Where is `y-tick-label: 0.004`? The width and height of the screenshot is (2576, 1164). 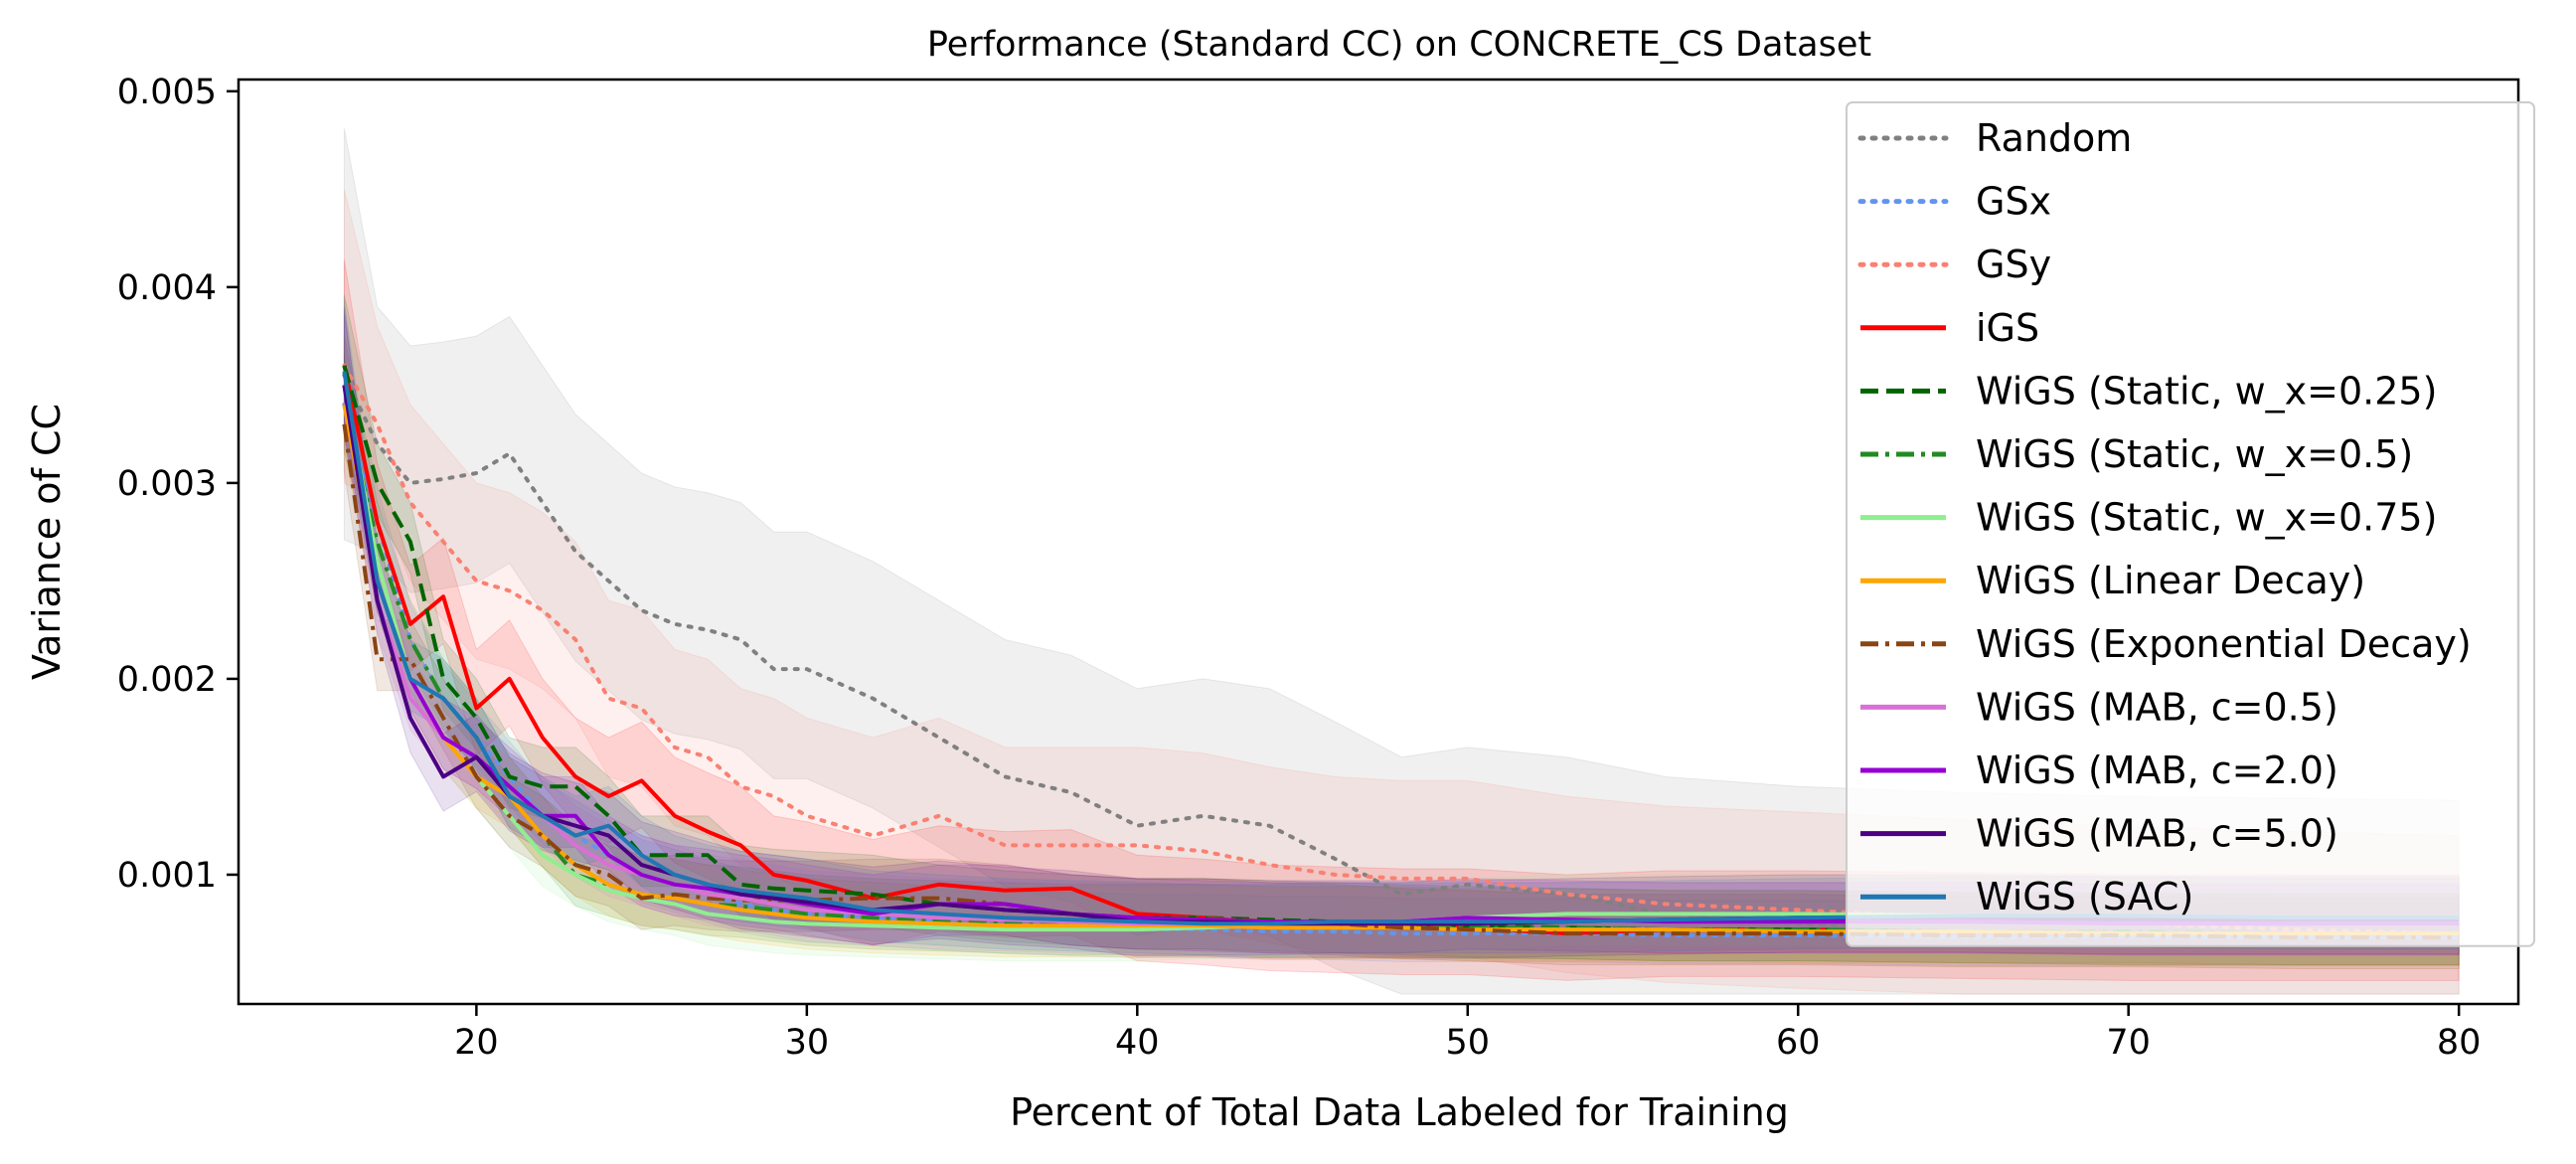 y-tick-label: 0.004 is located at coordinates (167, 288).